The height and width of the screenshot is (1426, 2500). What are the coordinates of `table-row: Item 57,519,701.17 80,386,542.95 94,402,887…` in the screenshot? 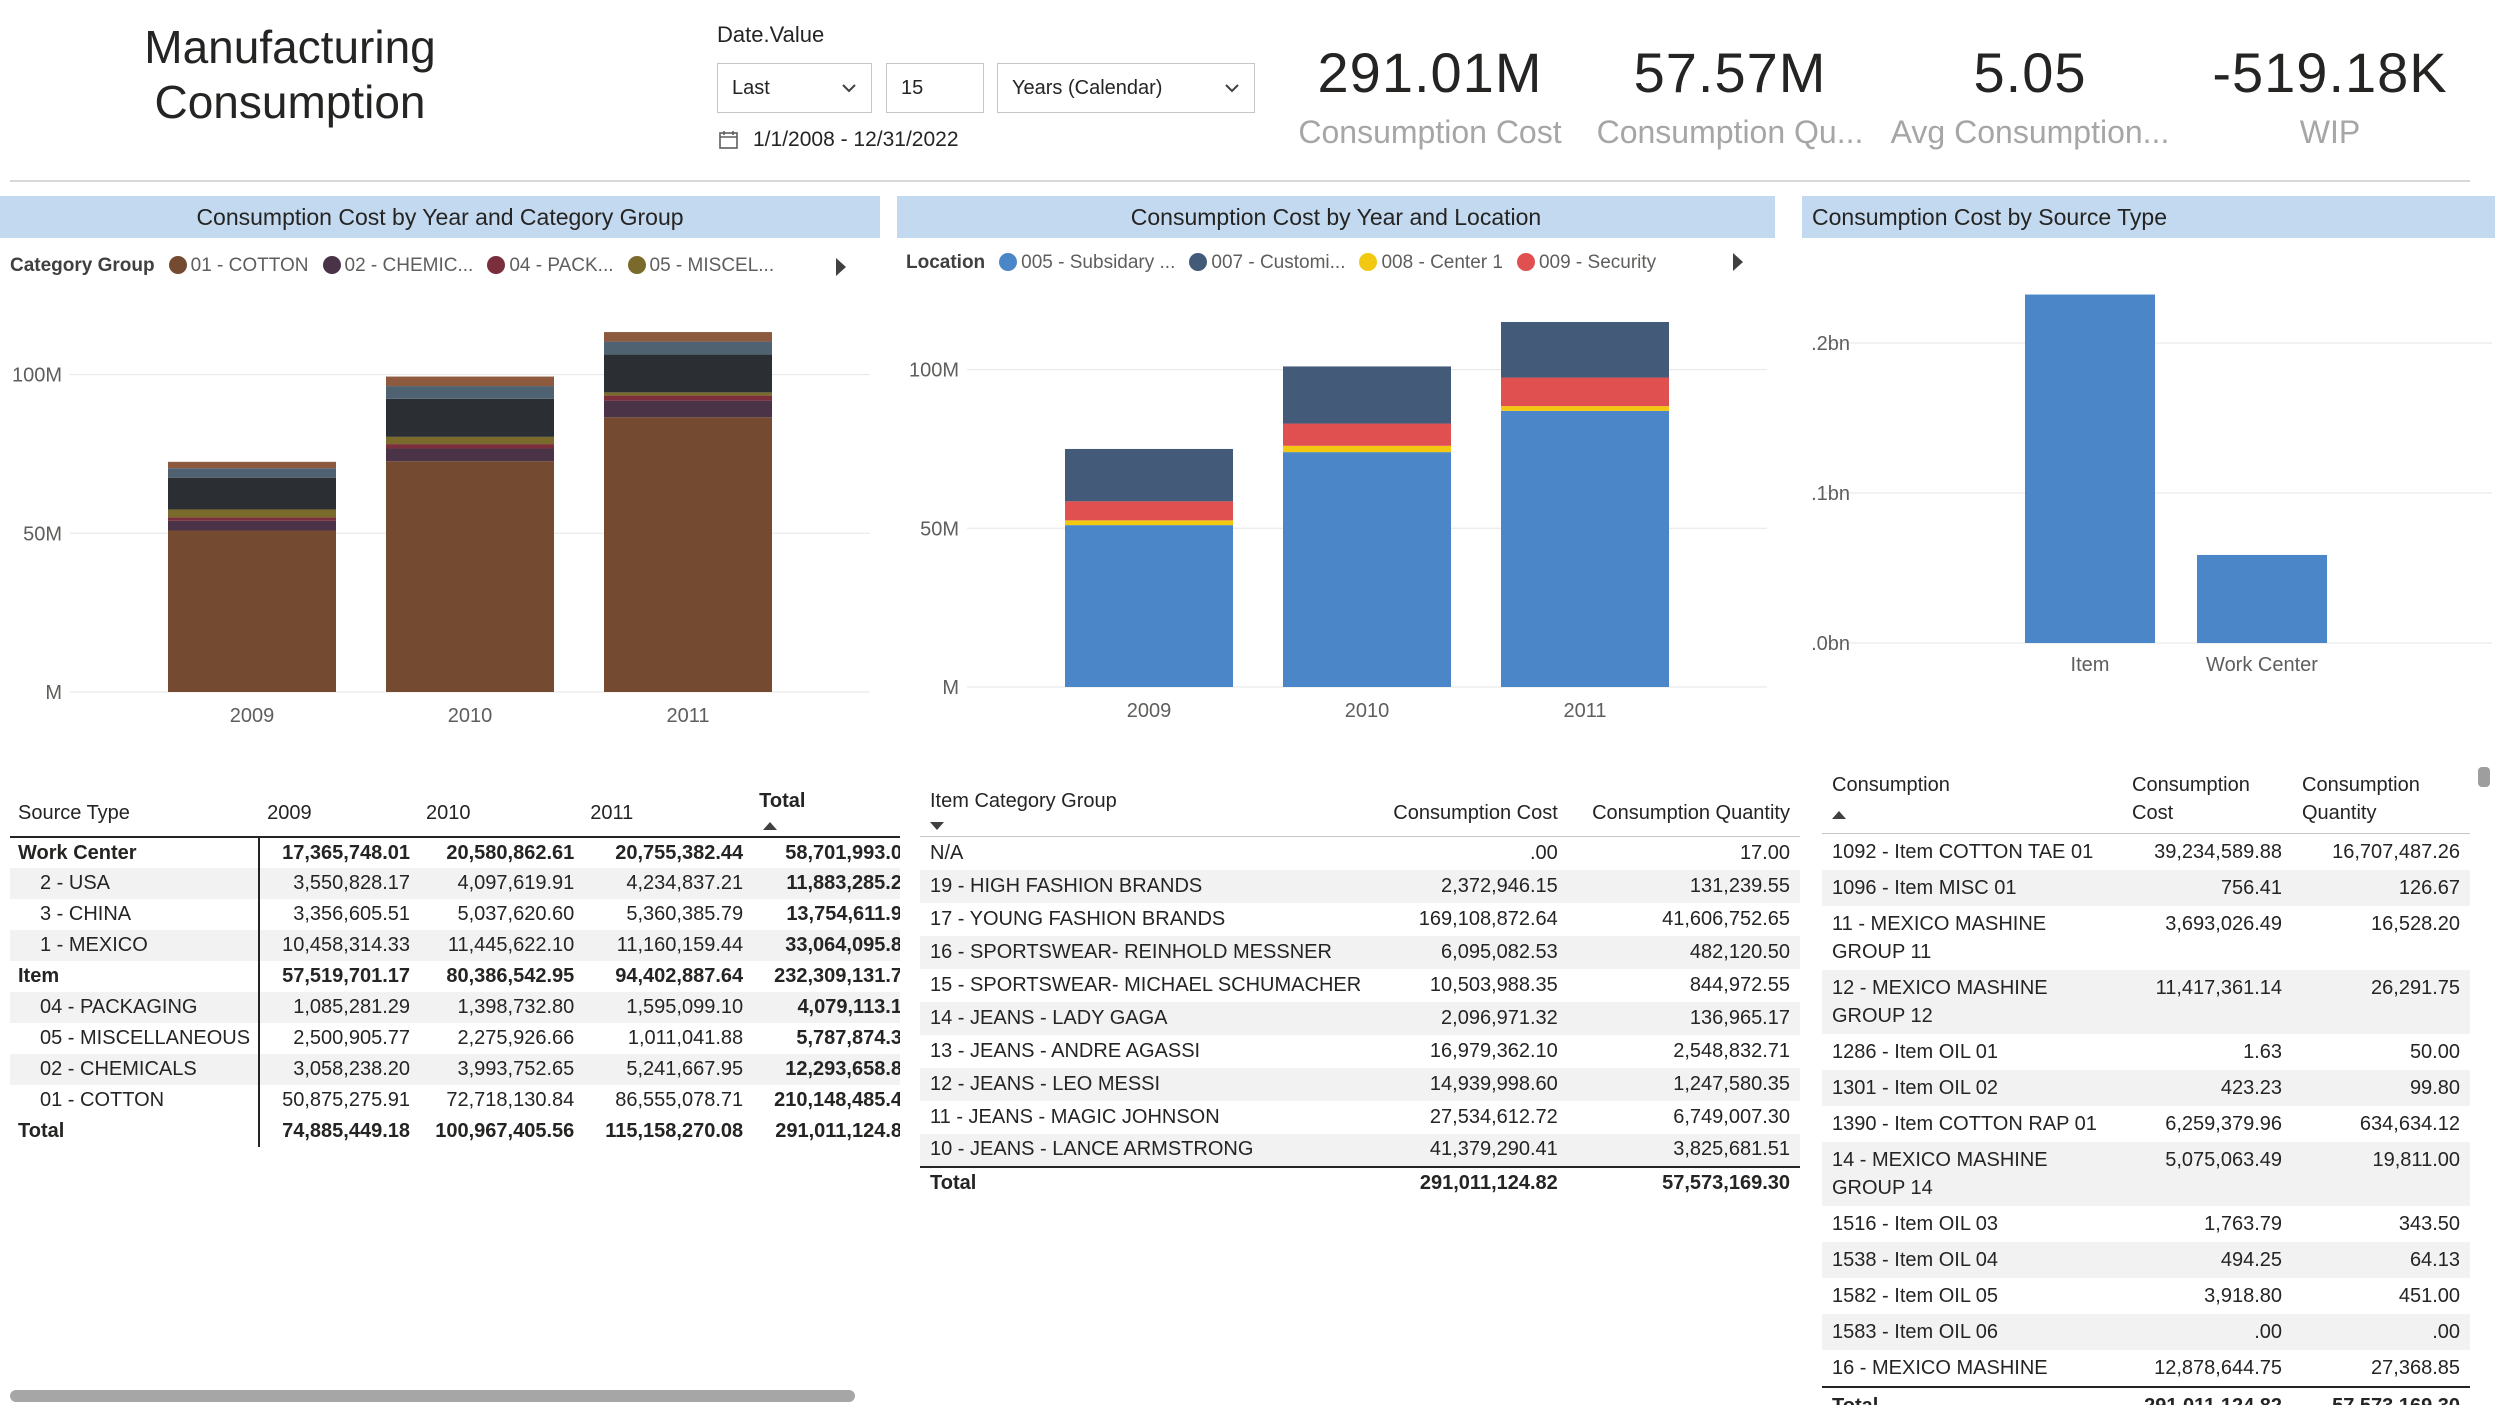 It's located at (455, 976).